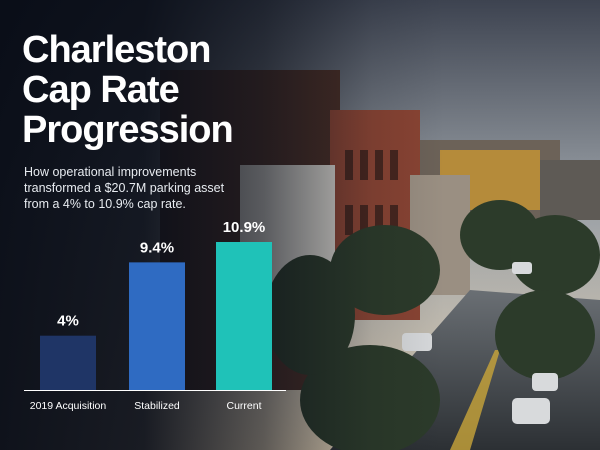  What do you see at coordinates (68, 321) in the screenshot?
I see `bar-value-label: 4%` at bounding box center [68, 321].